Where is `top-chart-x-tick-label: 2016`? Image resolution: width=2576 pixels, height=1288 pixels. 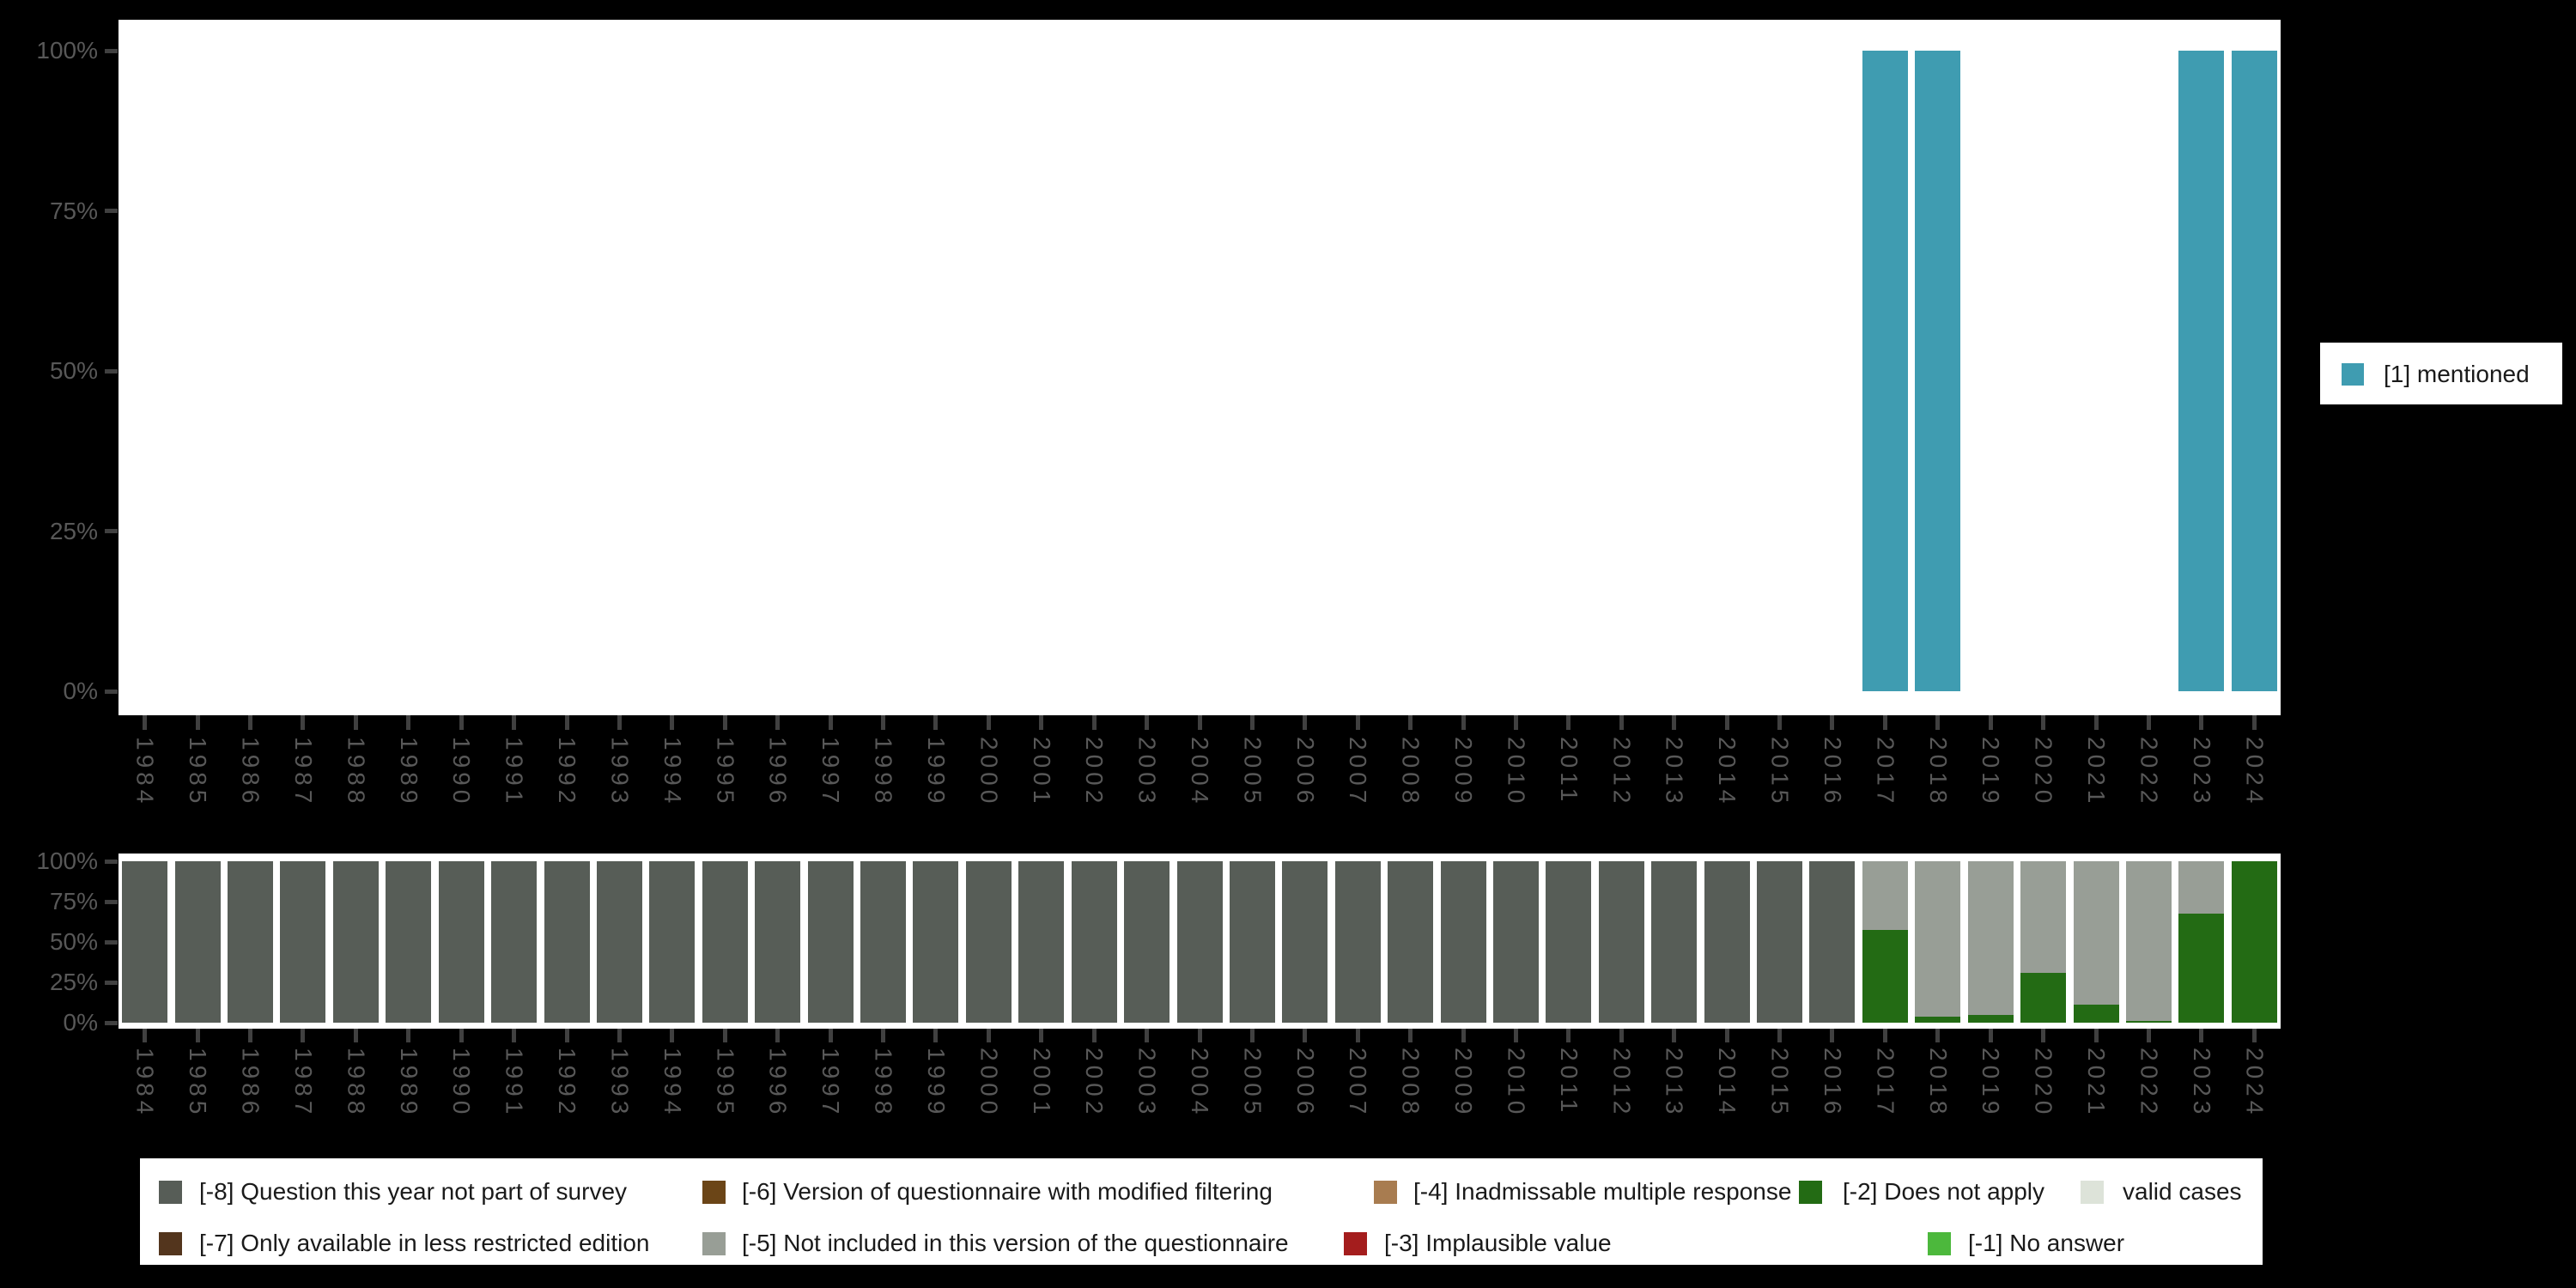 top-chart-x-tick-label: 2016 is located at coordinates (1833, 772).